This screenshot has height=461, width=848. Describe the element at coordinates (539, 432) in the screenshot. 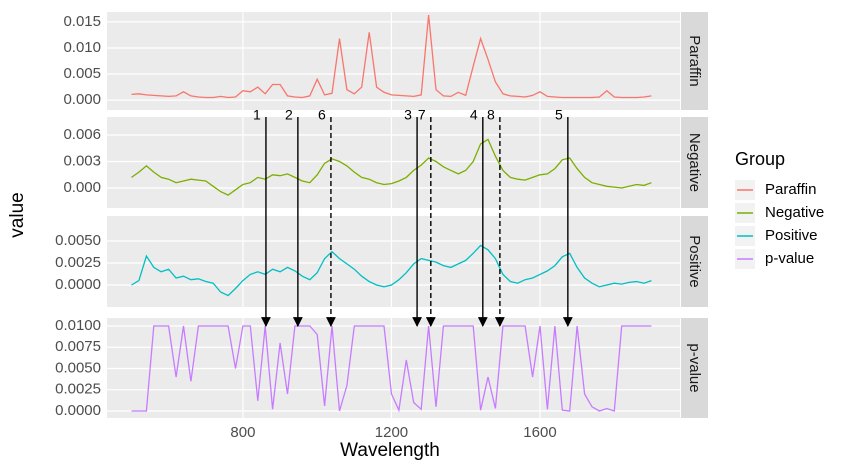

I see `x-tick-label: 1600` at that location.